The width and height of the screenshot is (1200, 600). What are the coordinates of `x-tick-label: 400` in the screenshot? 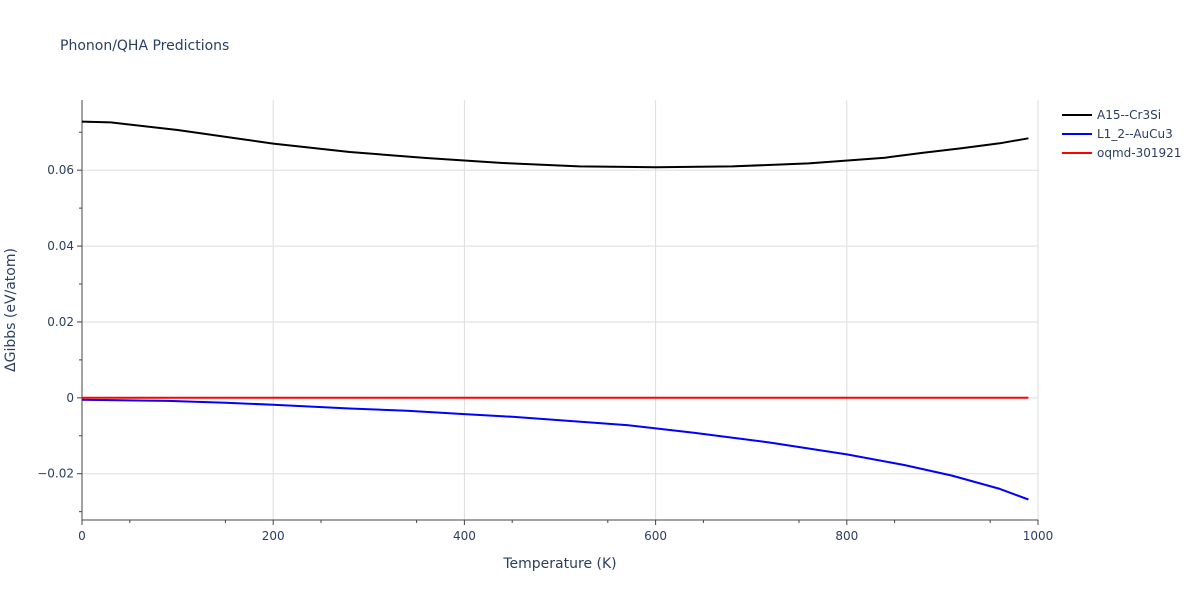 It's located at (464, 536).